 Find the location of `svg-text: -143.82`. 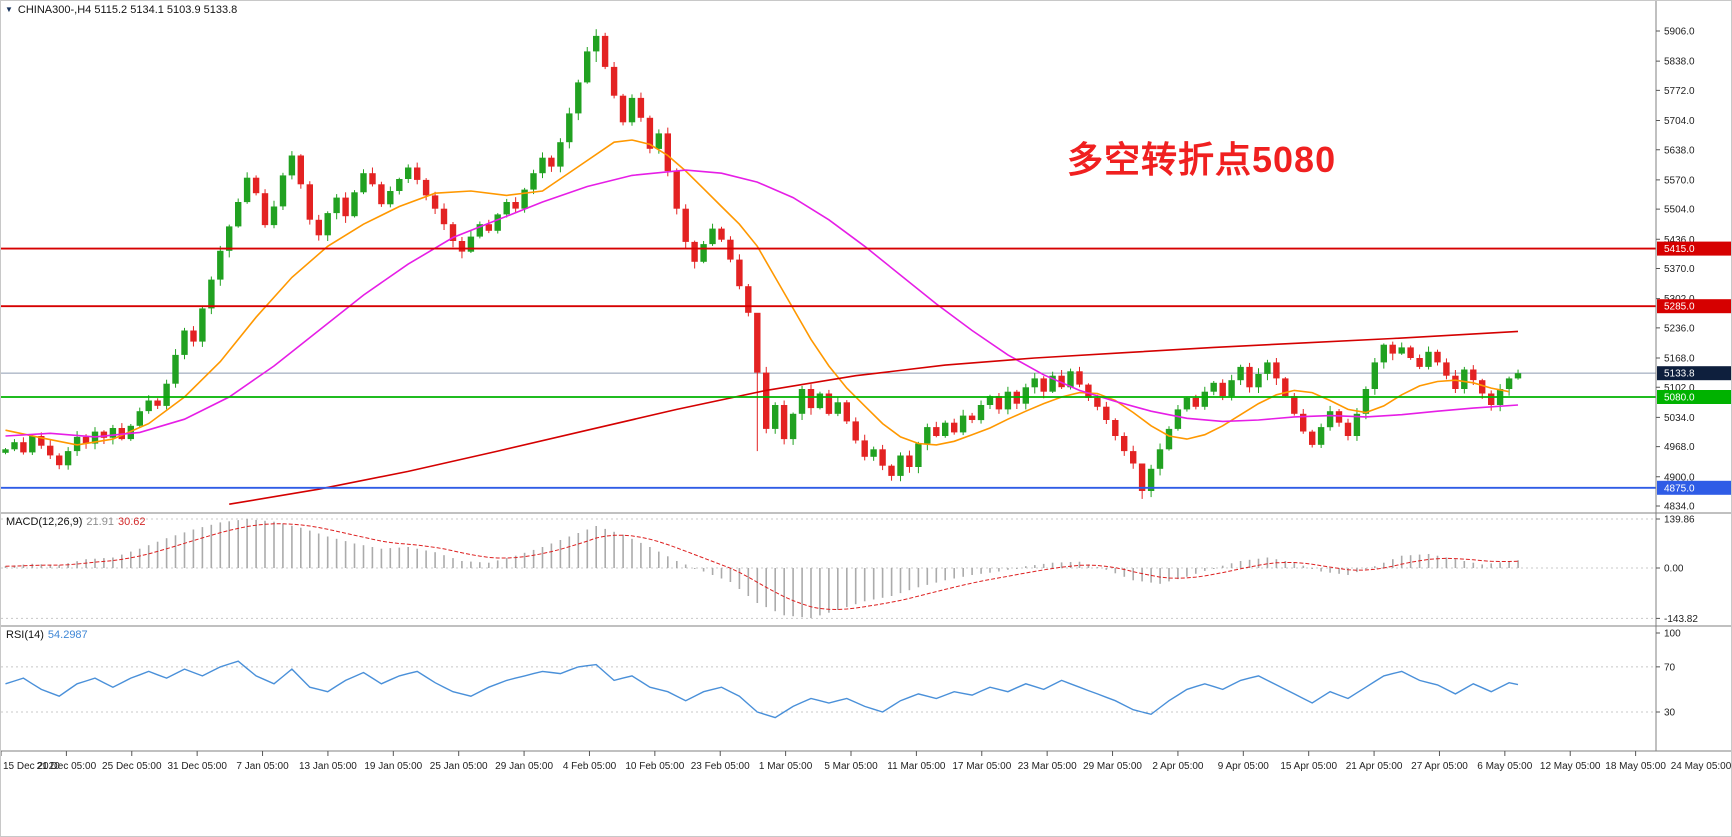

svg-text: -143.82 is located at coordinates (1681, 619).